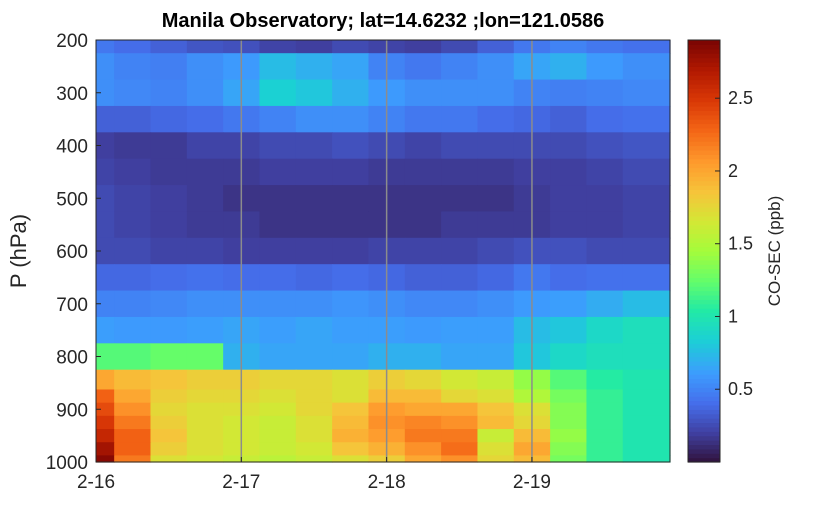 The height and width of the screenshot is (521, 833). I want to click on colorbar, so click(704, 251).